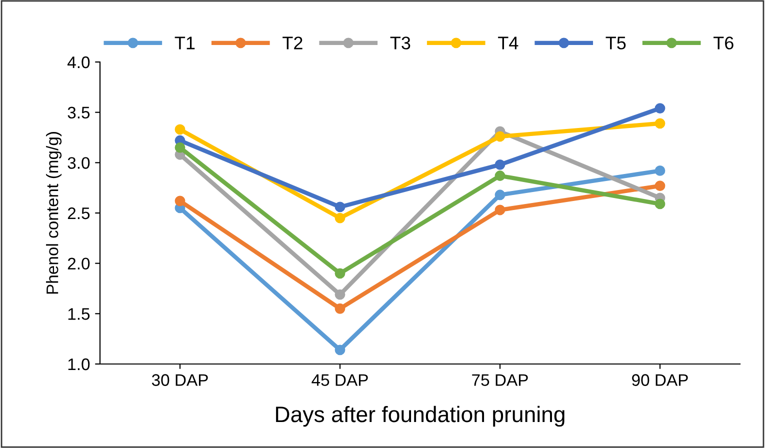 Image resolution: width=765 pixels, height=448 pixels. I want to click on y-axis-title: Phenol content (mg/g), so click(54, 213).